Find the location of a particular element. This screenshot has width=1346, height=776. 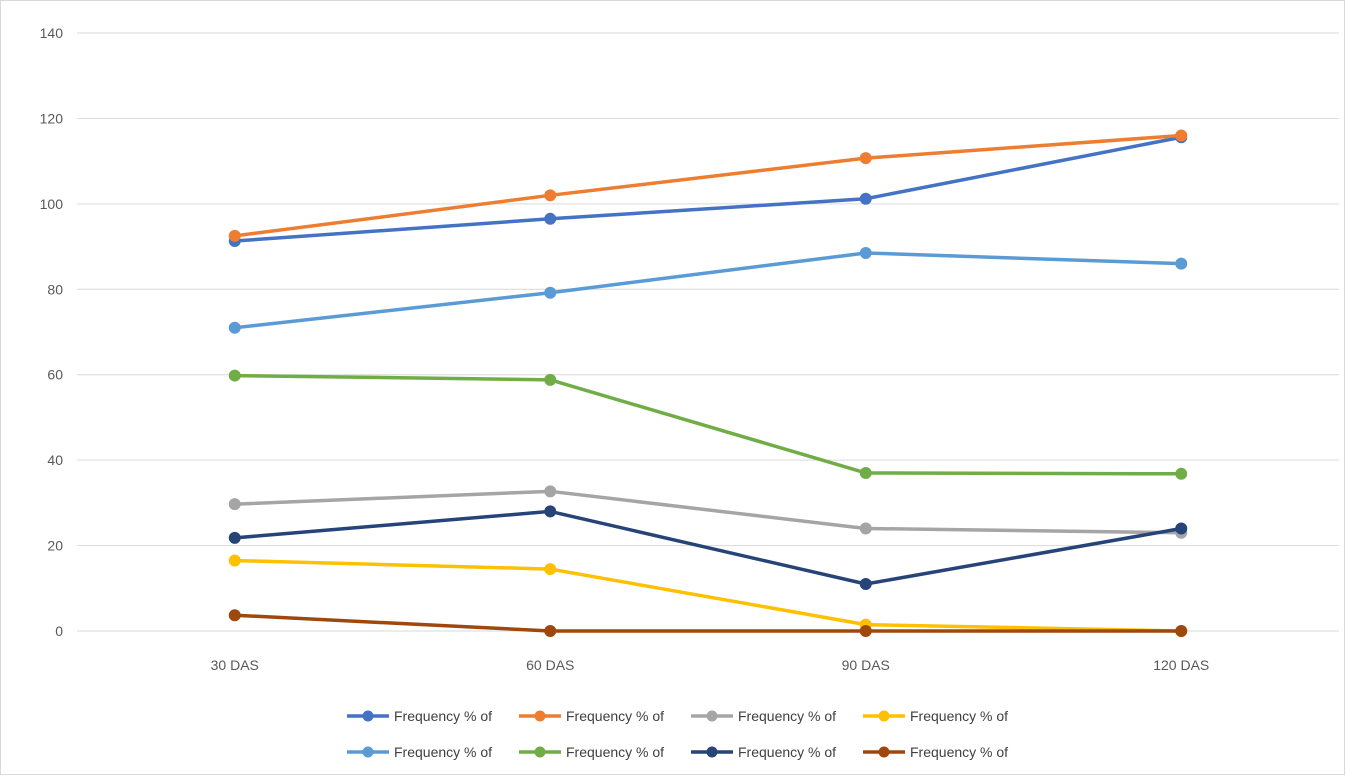

y-tick-label: 60 is located at coordinates (55, 375).